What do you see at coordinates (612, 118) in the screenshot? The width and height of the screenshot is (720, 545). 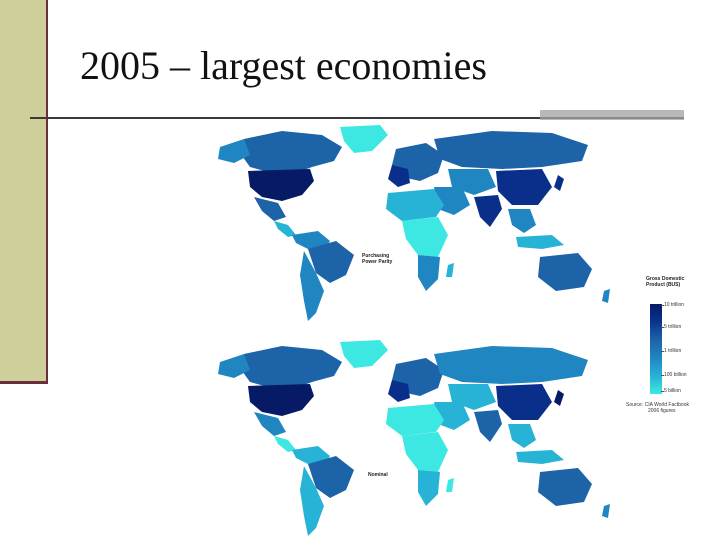 I see `title-divider-accent-line` at bounding box center [612, 118].